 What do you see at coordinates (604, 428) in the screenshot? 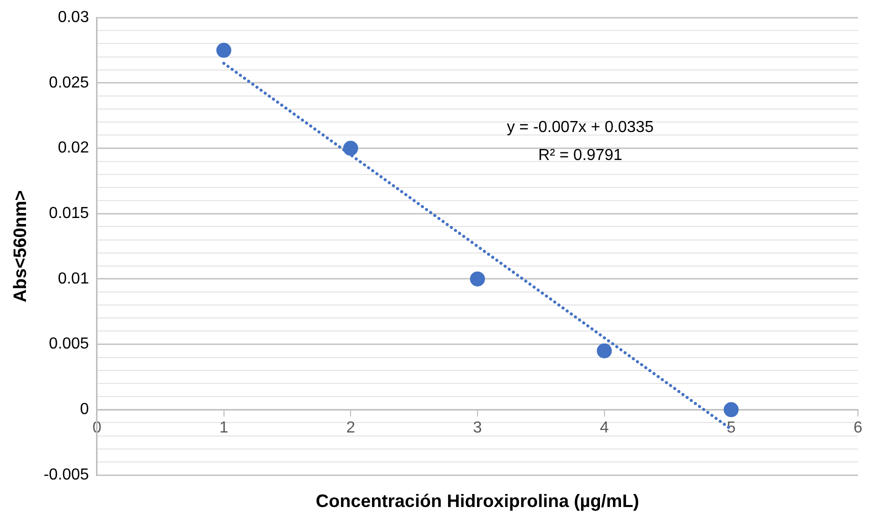
I see `x-tick-label: 4` at bounding box center [604, 428].